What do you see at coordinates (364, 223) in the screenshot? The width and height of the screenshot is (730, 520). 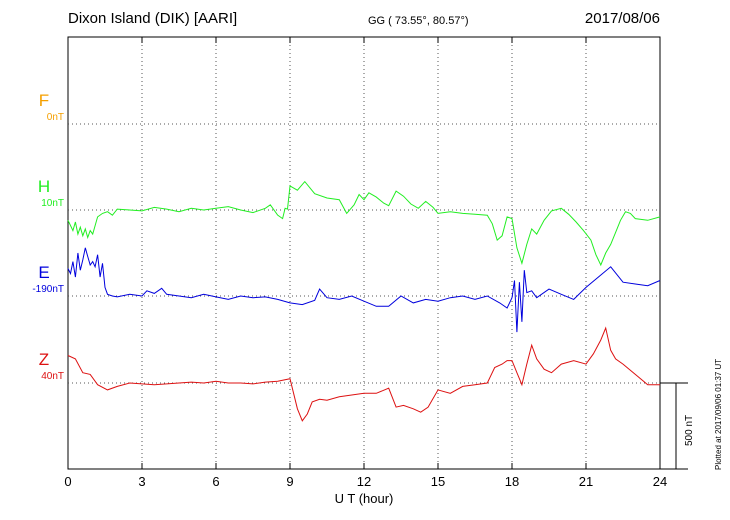 I see `series-line-h` at bounding box center [364, 223].